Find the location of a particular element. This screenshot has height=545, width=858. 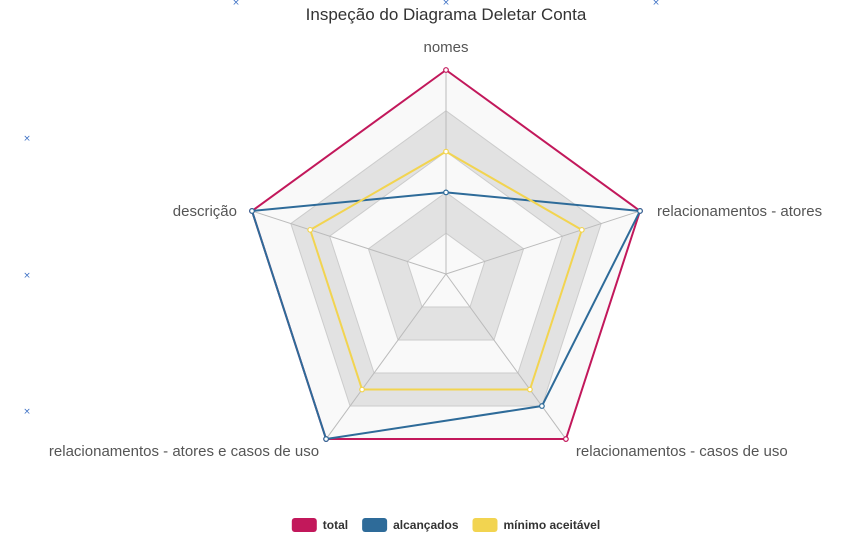

chart-title: Inspeção do Diagrama Deletar Conta is located at coordinates (446, 14).